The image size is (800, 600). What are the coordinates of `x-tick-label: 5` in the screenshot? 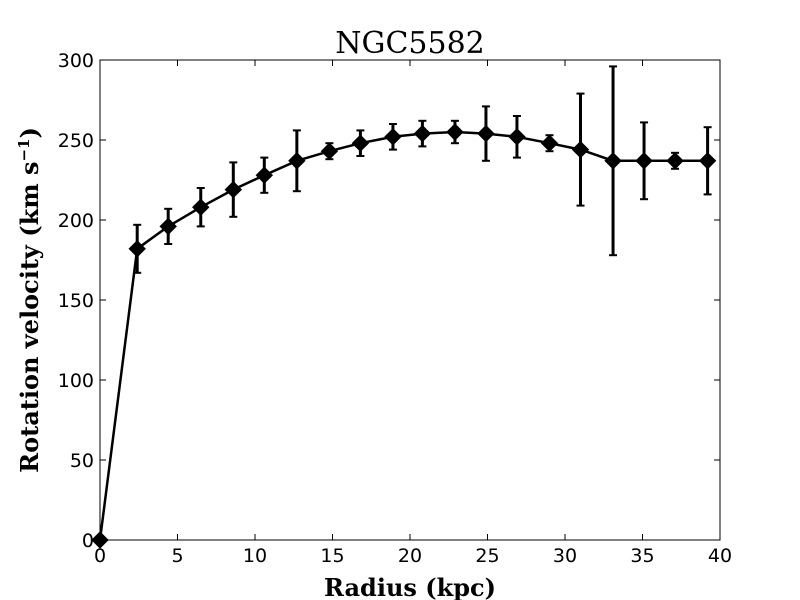 It's located at (177, 556).